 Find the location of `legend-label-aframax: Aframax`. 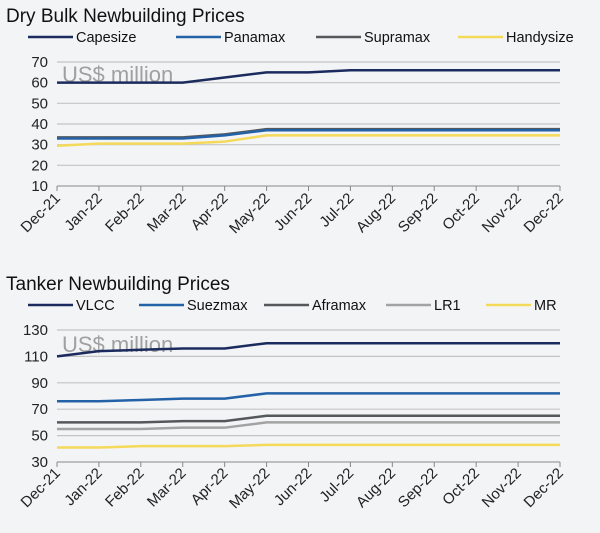

legend-label-aframax: Aframax is located at coordinates (339, 306).